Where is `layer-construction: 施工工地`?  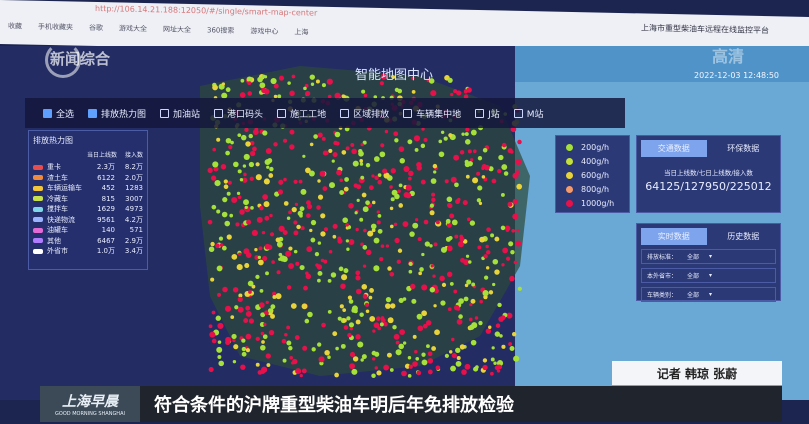 layer-construction: 施工工地 is located at coordinates (301, 113).